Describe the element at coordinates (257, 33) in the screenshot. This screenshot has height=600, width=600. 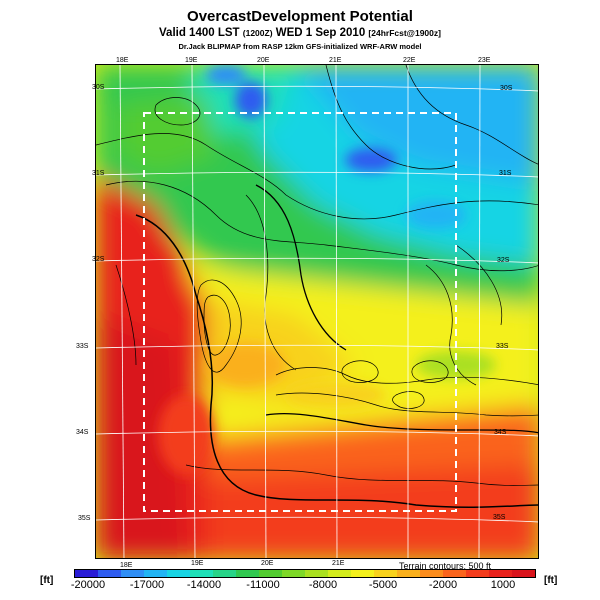
I see `valid-utc: (1200Z)` at that location.